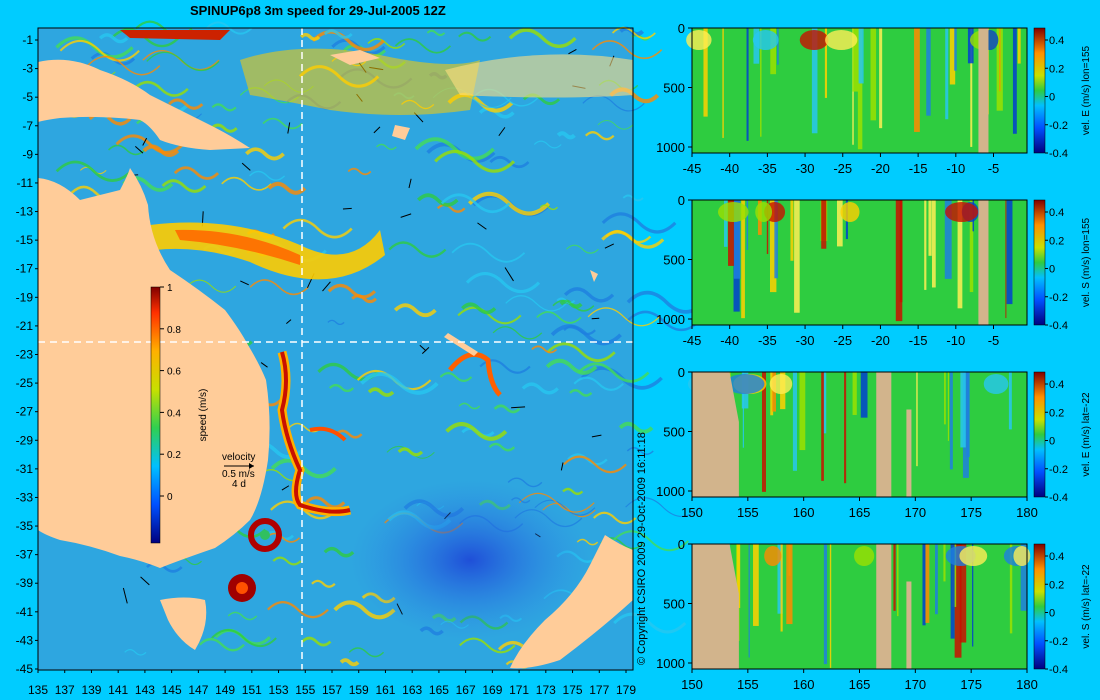 The height and width of the screenshot is (700, 1100). What do you see at coordinates (332, 690) in the screenshot?
I see `map-lon-label: 157` at bounding box center [332, 690].